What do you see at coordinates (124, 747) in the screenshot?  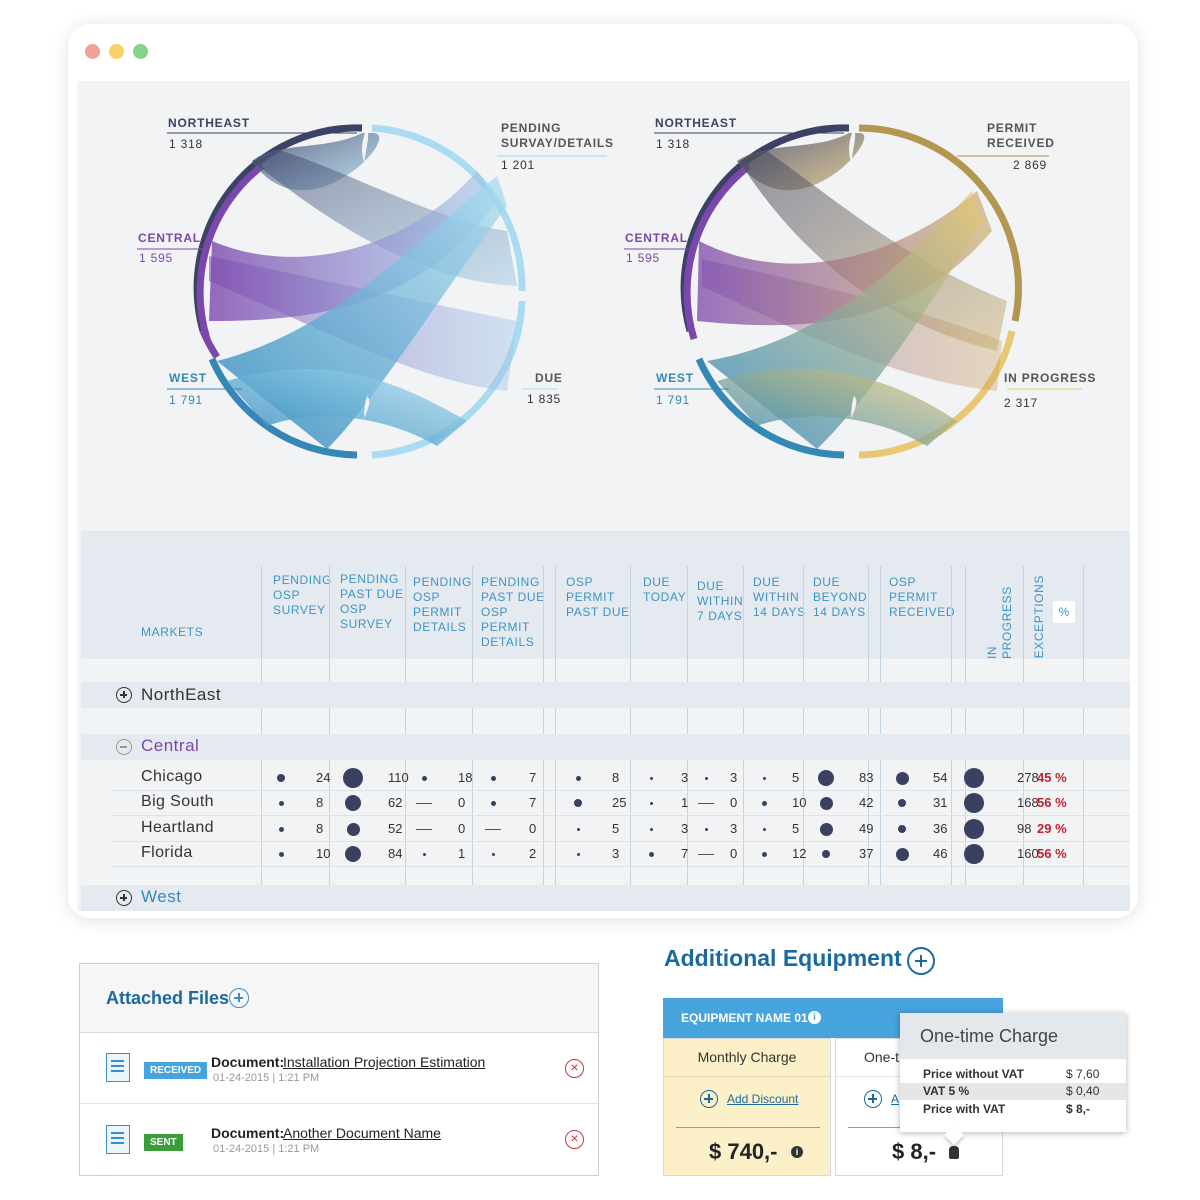 I see `collapse-icon-central` at bounding box center [124, 747].